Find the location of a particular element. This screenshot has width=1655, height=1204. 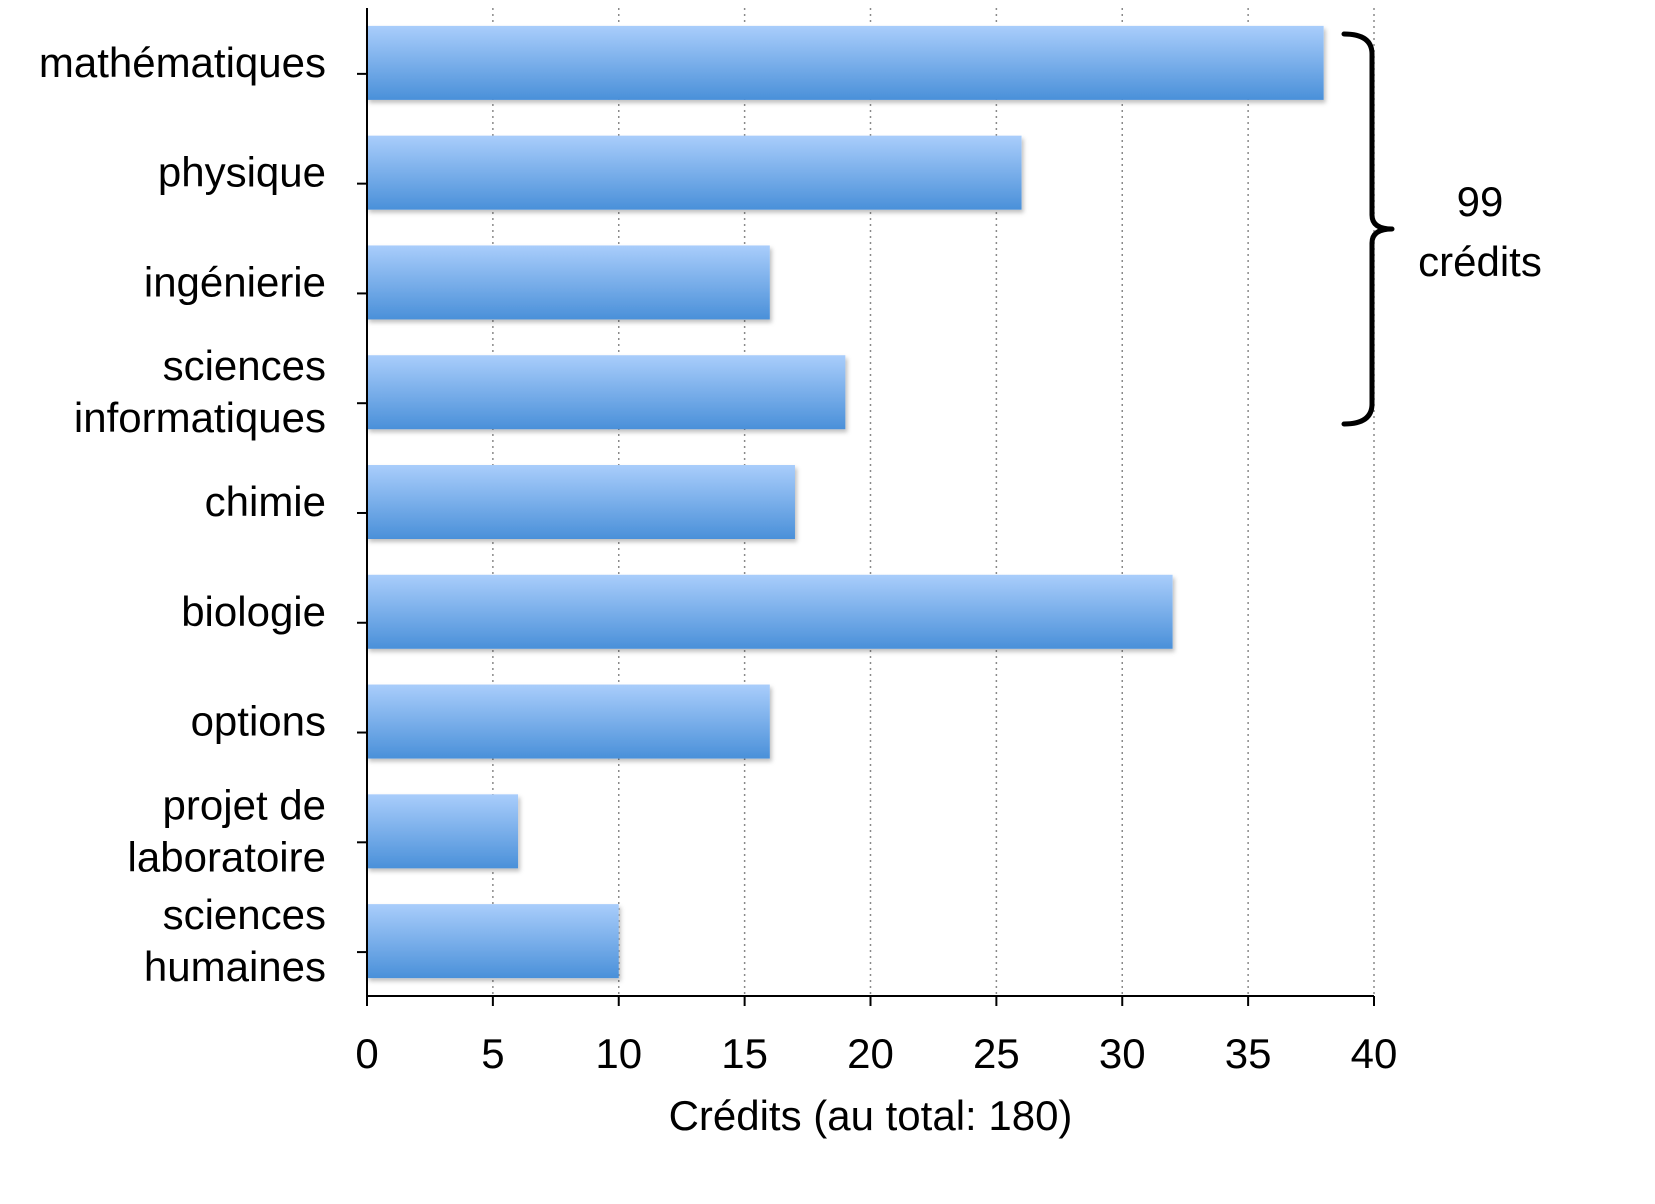

category-label: chimie is located at coordinates (265, 501).